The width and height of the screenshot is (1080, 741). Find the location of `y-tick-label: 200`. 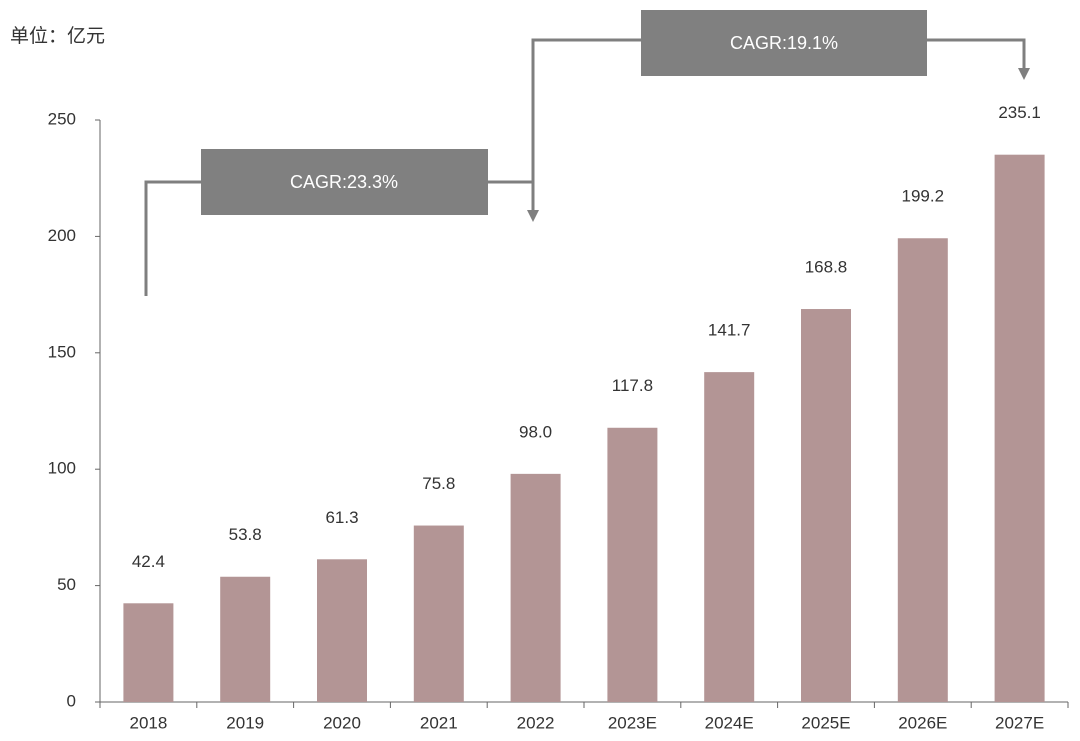

y-tick-label: 200 is located at coordinates (62, 235).